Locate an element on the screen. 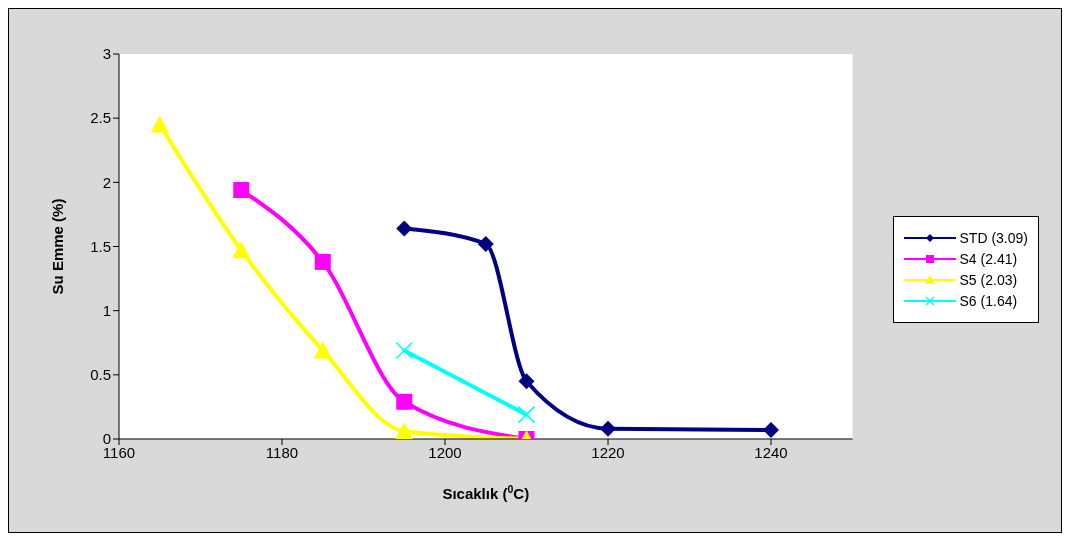 This screenshot has width=1072, height=543. x-tick-label: 1200 is located at coordinates (445, 452).